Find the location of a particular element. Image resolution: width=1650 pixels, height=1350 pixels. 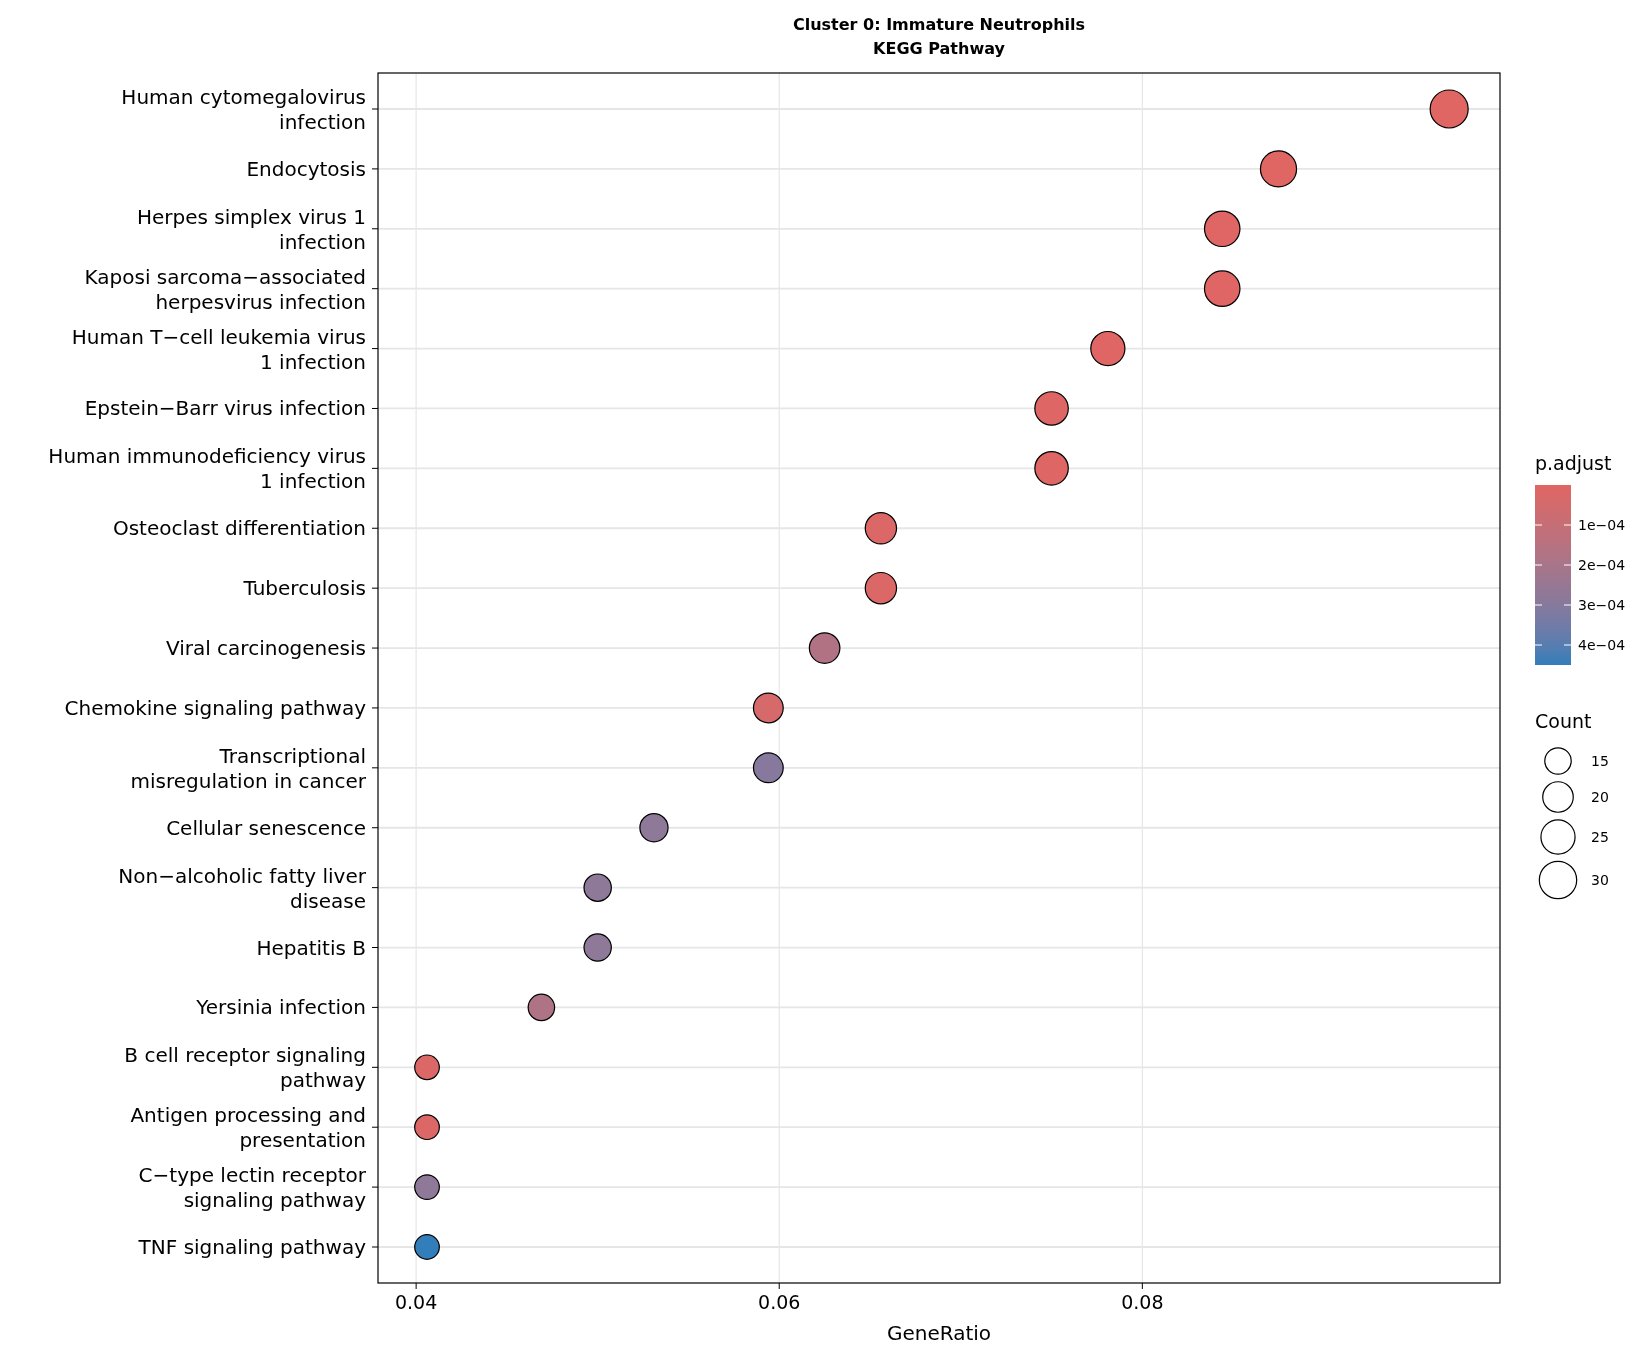

color-bar-label: 1e−04 is located at coordinates (1602, 525).